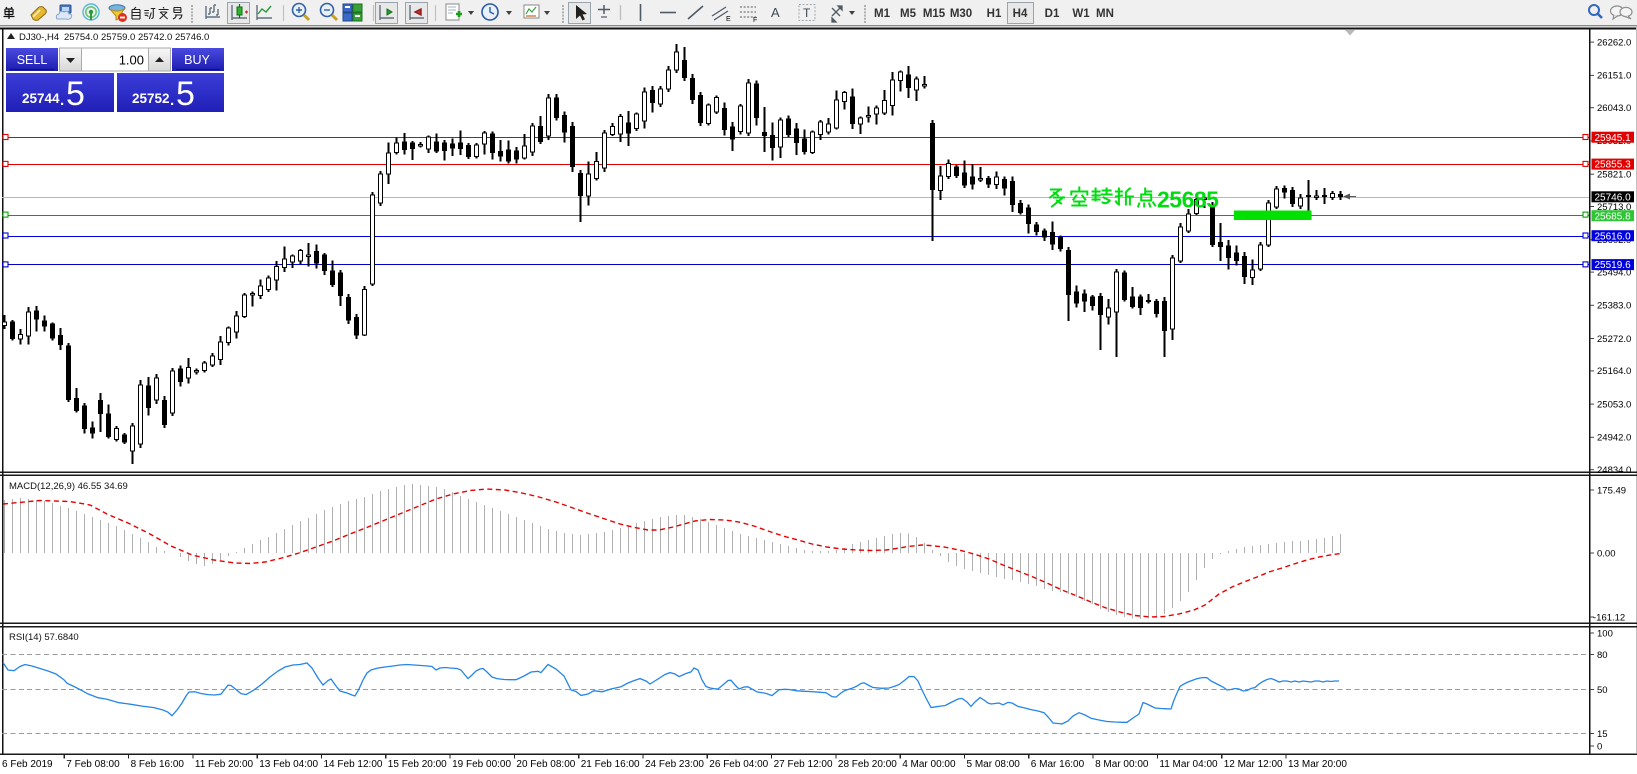  What do you see at coordinates (151, 98) in the screenshot?
I see `svg-text: 25752` at bounding box center [151, 98].